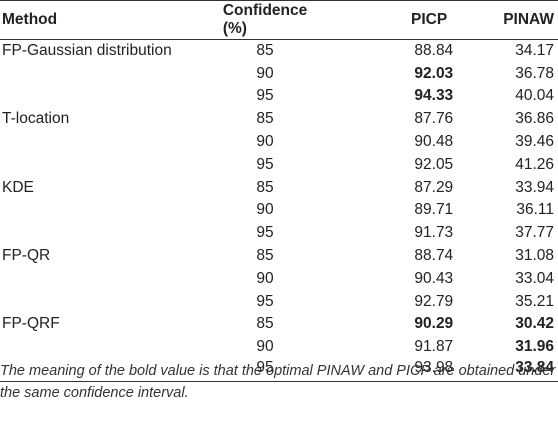  What do you see at coordinates (434, 256) in the screenshot?
I see `cell-picp: 88.74` at bounding box center [434, 256].